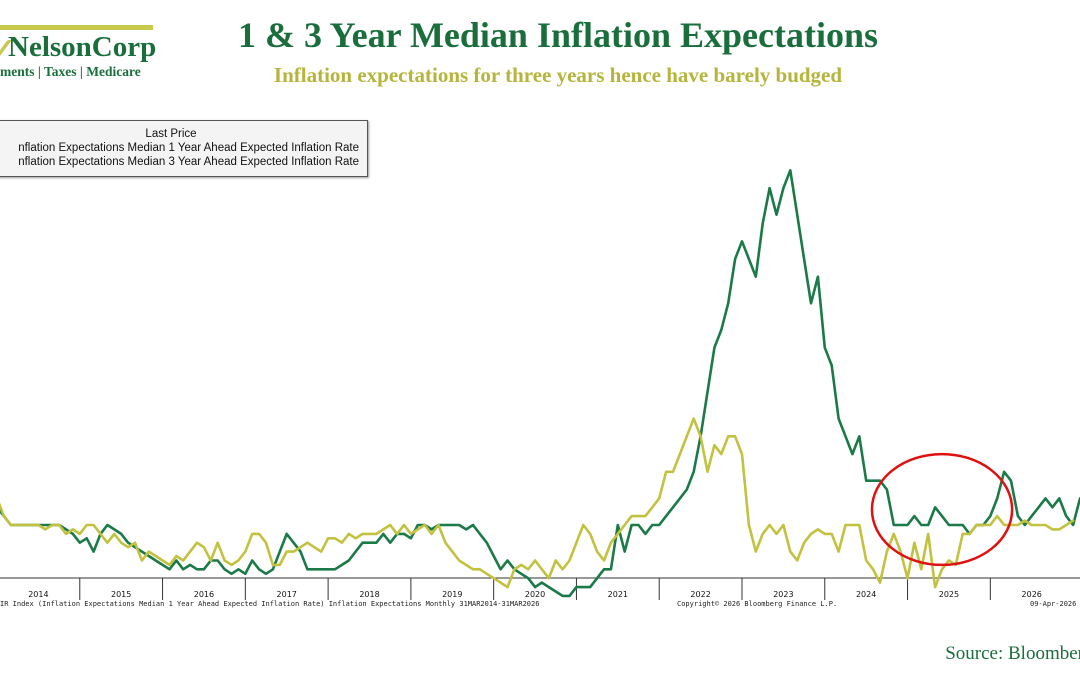  I want to click on logo-tagline: ments | Taxes | Medicare, so click(70, 71).